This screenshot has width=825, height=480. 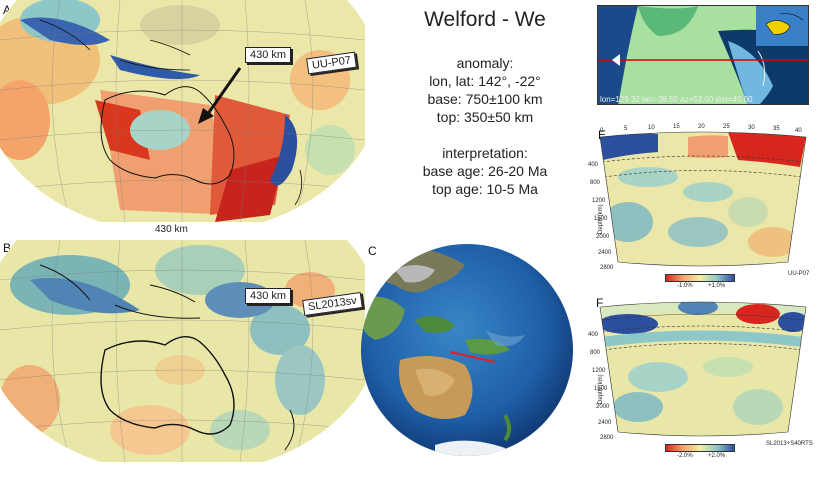 What do you see at coordinates (607, 268) in the screenshot?
I see `e-depth-tick: 2800` at bounding box center [607, 268].